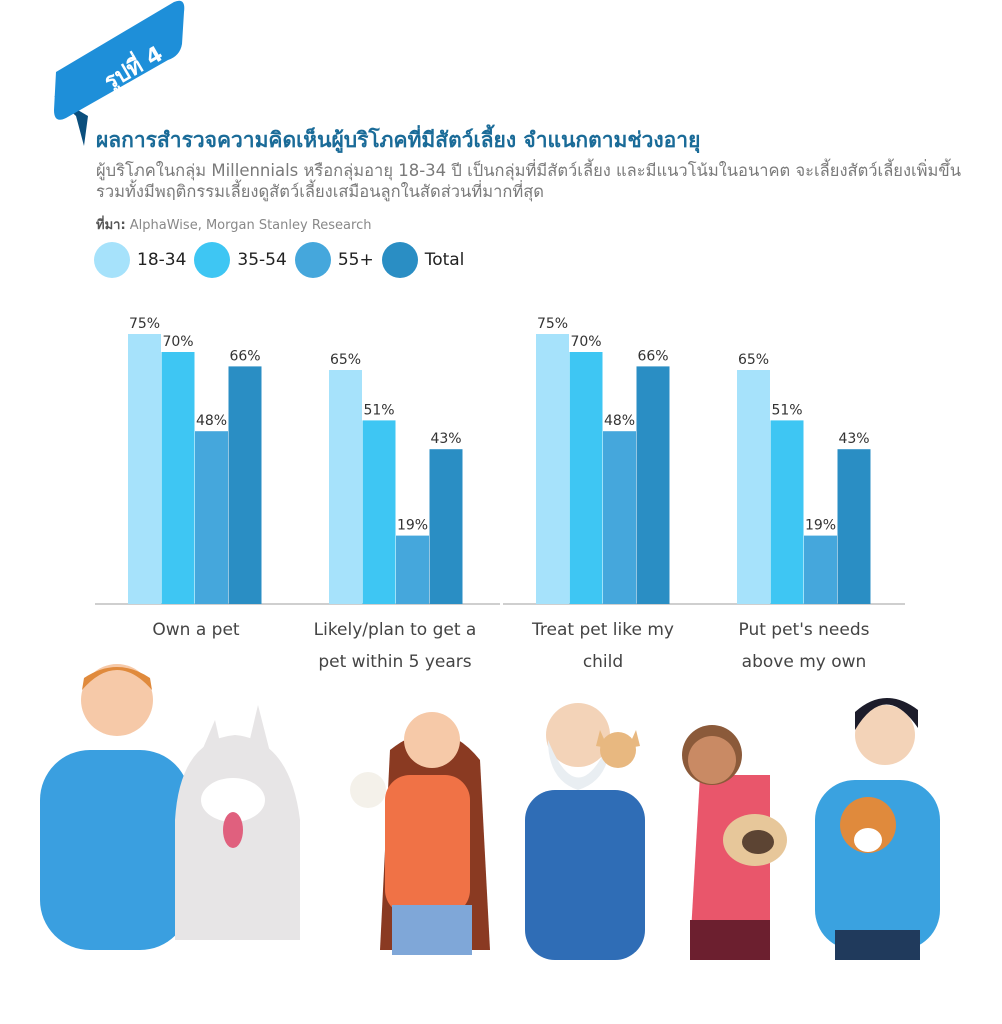 The width and height of the screenshot is (1002, 1024). What do you see at coordinates (119, 73) in the screenshot?
I see `figure-badge: รูปที่ 4` at bounding box center [119, 73].